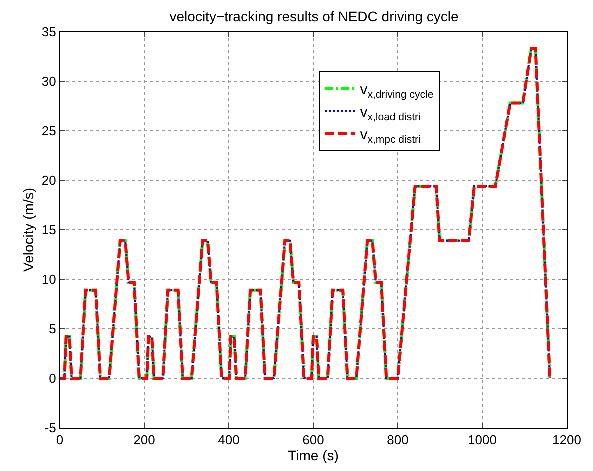 The image size is (593, 471). Describe the element at coordinates (313, 456) in the screenshot. I see `x-axis-title: Time (s)` at that location.